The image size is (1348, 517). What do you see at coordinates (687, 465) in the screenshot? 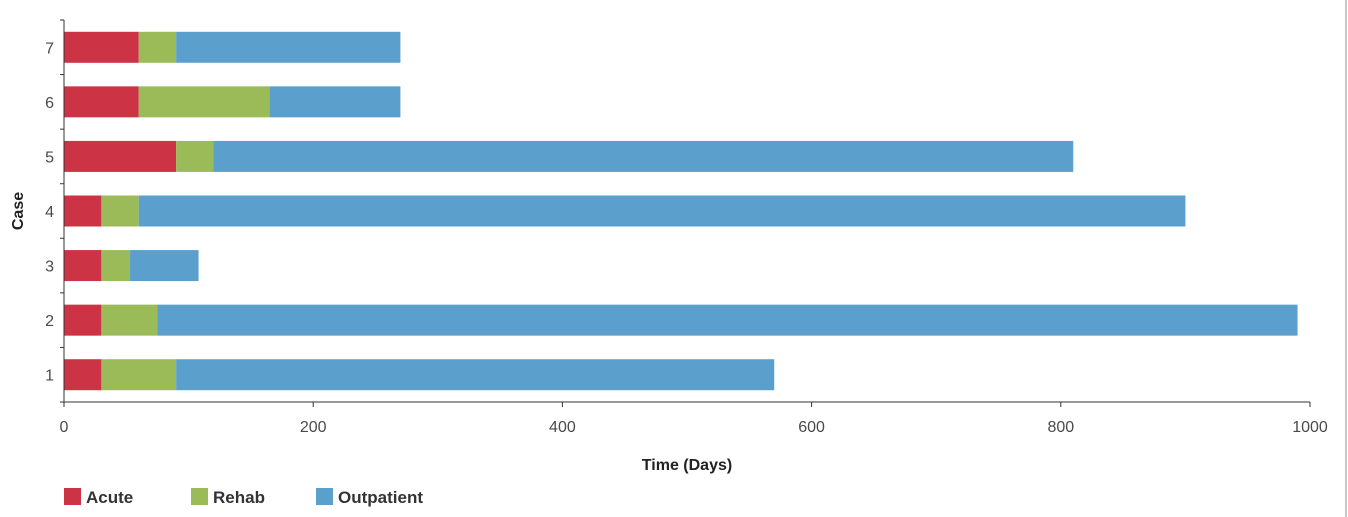
I see `x-axis-title: Time (Days)` at bounding box center [687, 465].